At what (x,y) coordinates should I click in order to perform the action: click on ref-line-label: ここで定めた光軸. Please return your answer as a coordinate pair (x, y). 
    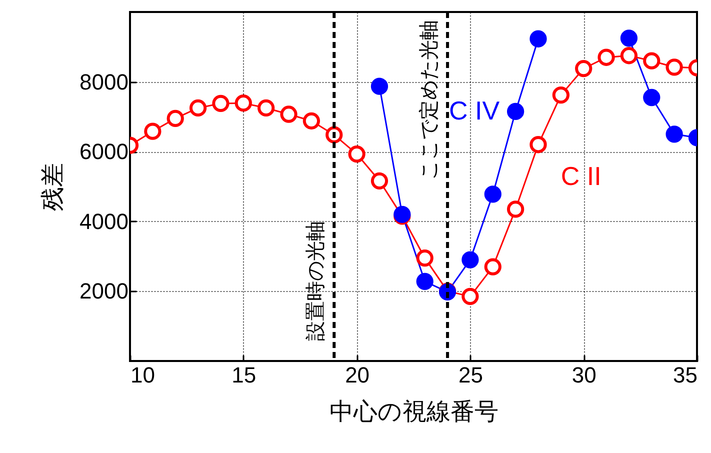
    Looking at the image, I should click on (429, 100).